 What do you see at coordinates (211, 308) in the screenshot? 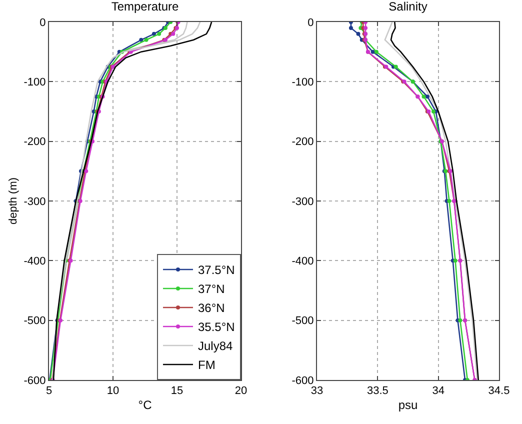
I see `legend-label: 36°N` at bounding box center [211, 308].